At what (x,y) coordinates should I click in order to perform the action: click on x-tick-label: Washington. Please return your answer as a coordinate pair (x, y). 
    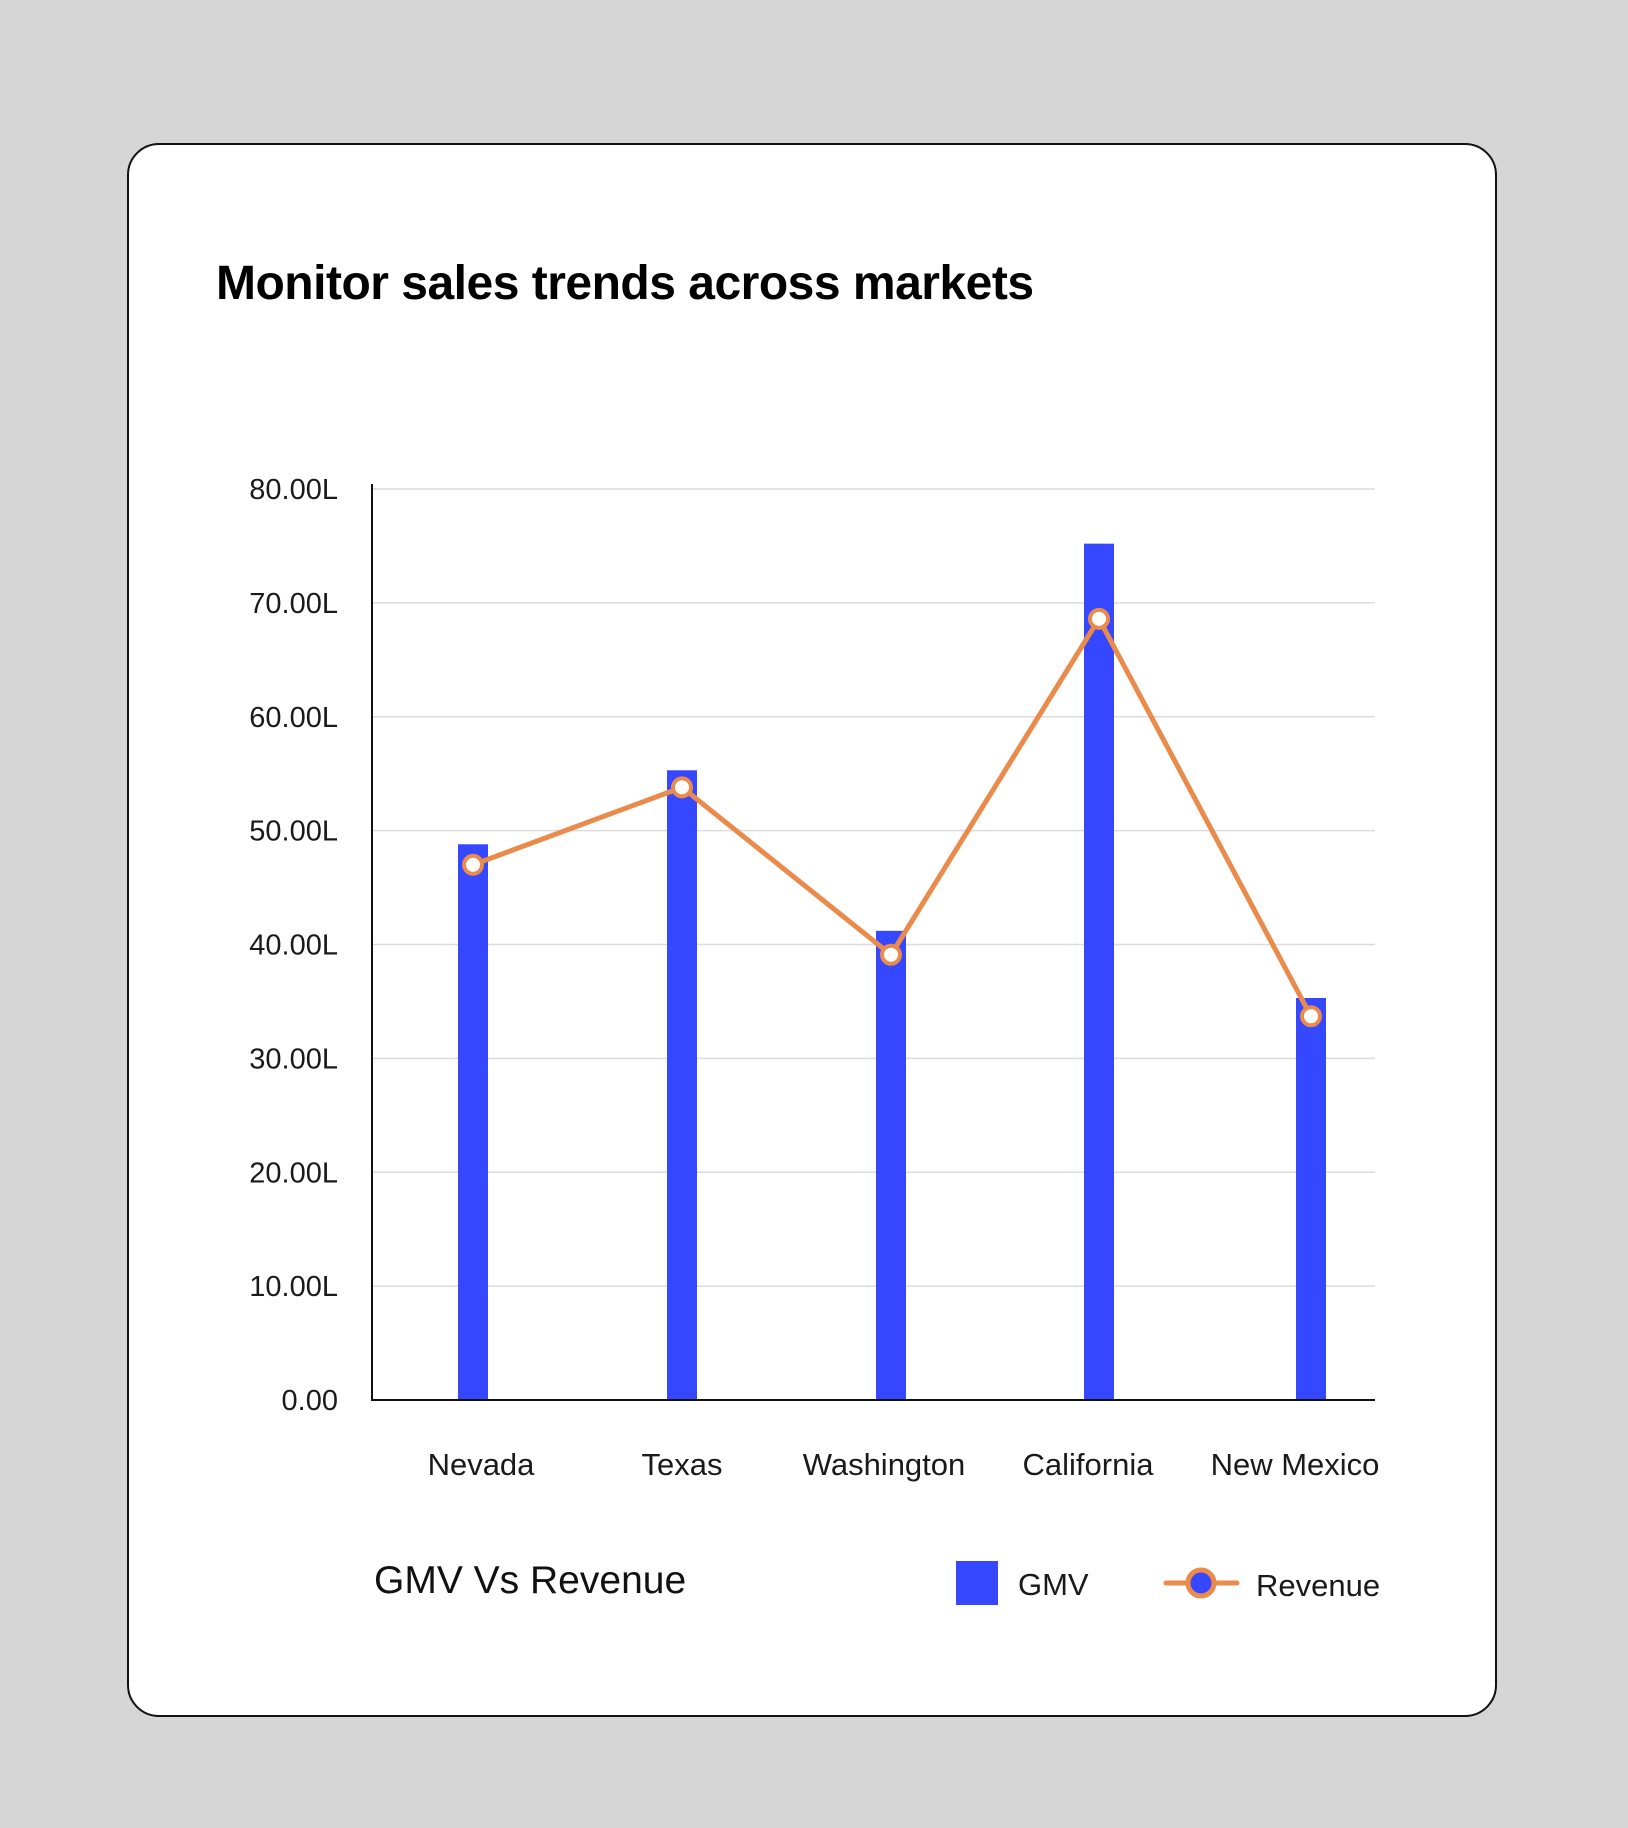
    Looking at the image, I should click on (884, 1464).